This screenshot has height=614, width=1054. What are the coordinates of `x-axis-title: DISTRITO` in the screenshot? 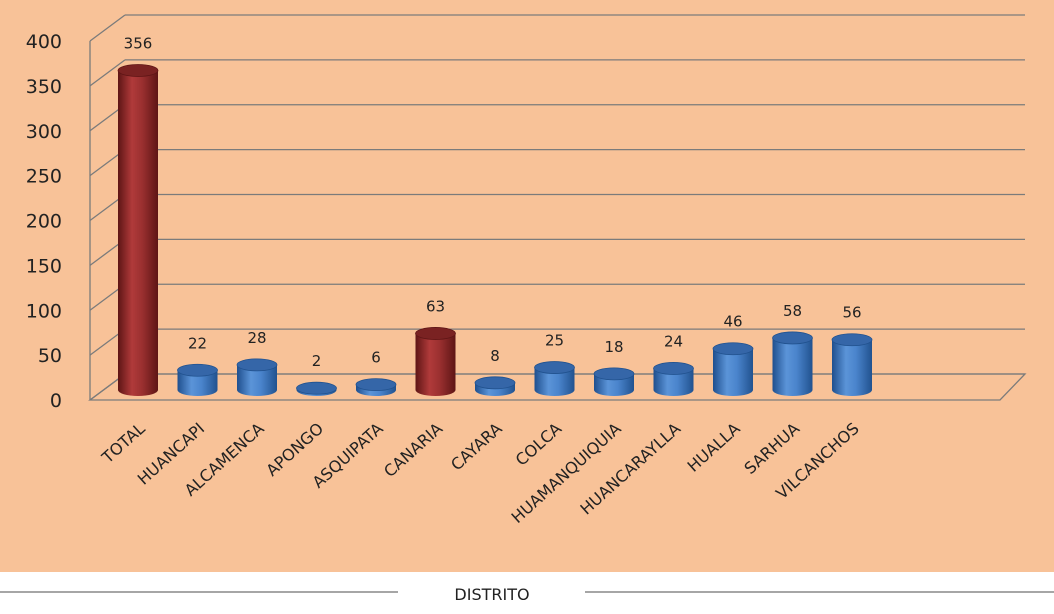 It's located at (491, 594).